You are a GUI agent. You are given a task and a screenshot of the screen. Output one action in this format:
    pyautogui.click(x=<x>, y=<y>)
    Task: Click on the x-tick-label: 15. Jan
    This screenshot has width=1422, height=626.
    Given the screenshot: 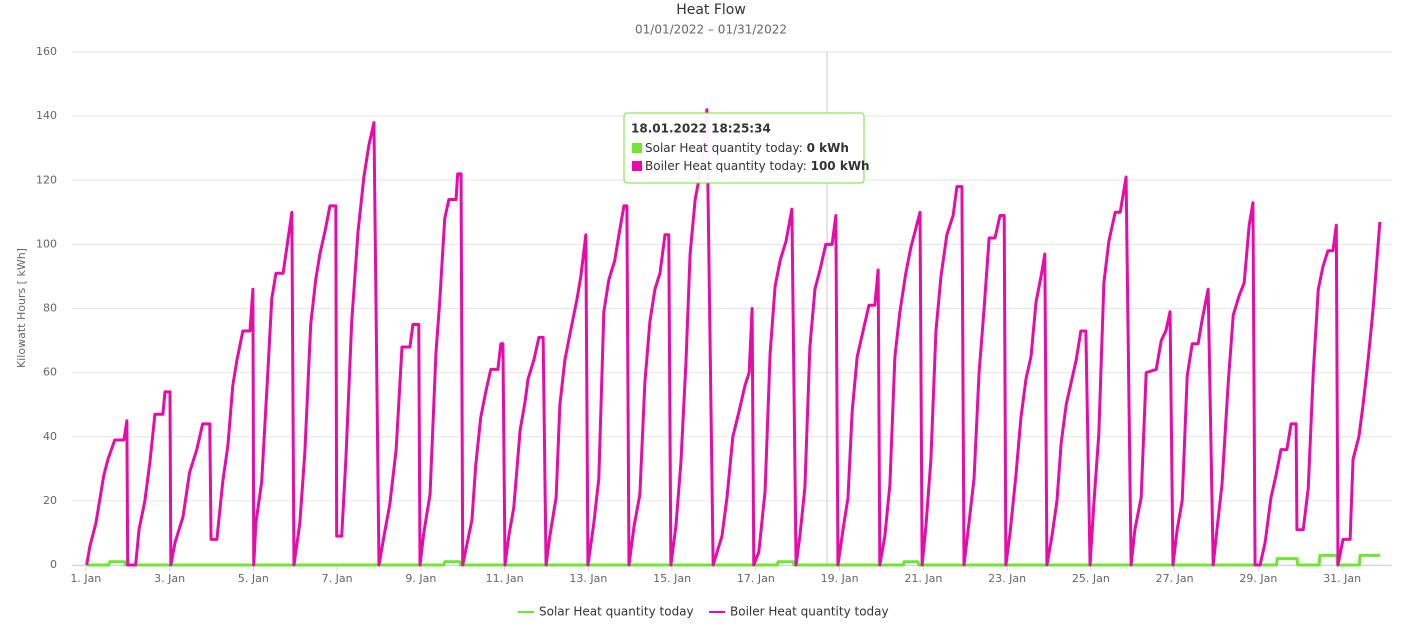 What is the action you would take?
    pyautogui.click(x=672, y=578)
    